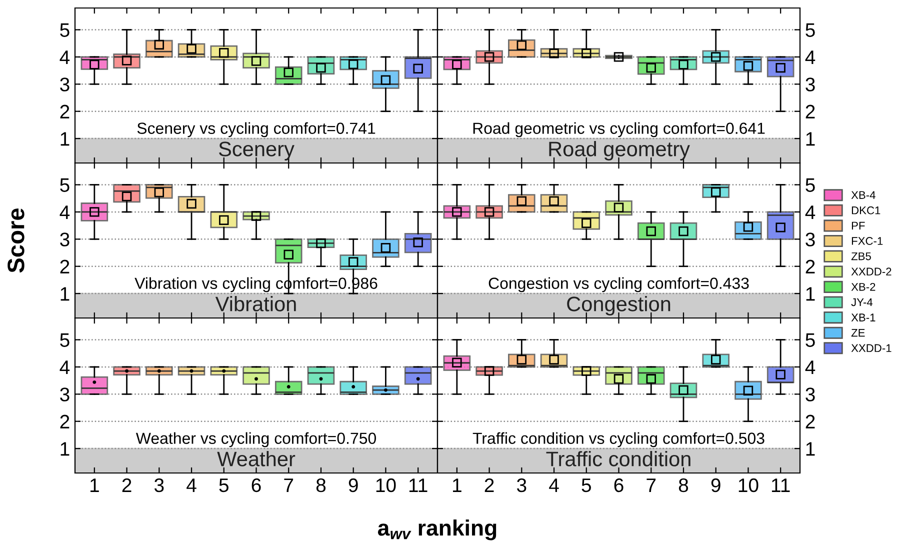  What do you see at coordinates (256, 130) in the screenshot?
I see `annotation: Scenery vs cycling comfort=0.741` at bounding box center [256, 130].